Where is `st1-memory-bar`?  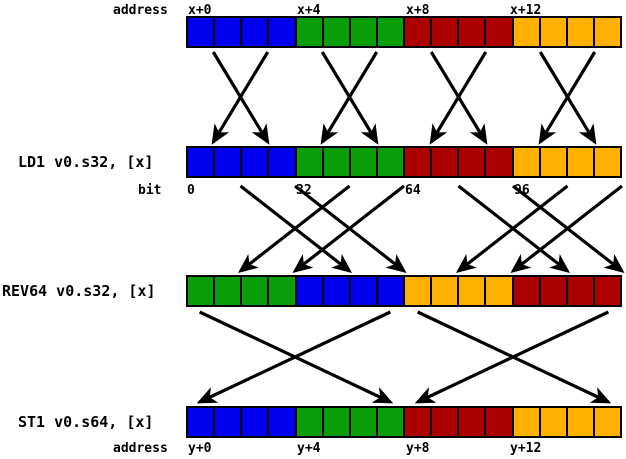
st1-memory-bar is located at coordinates (404, 422).